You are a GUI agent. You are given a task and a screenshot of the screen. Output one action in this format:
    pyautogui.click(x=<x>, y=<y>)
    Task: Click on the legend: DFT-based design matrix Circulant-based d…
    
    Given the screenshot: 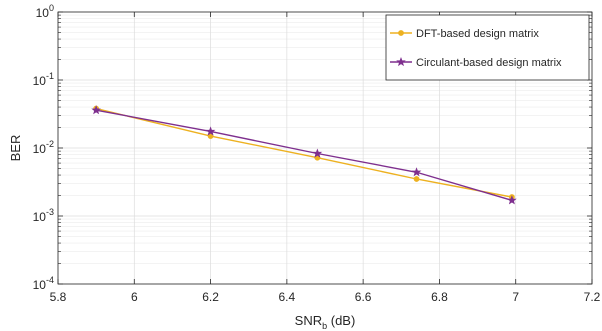 What is the action you would take?
    pyautogui.click(x=487, y=47)
    